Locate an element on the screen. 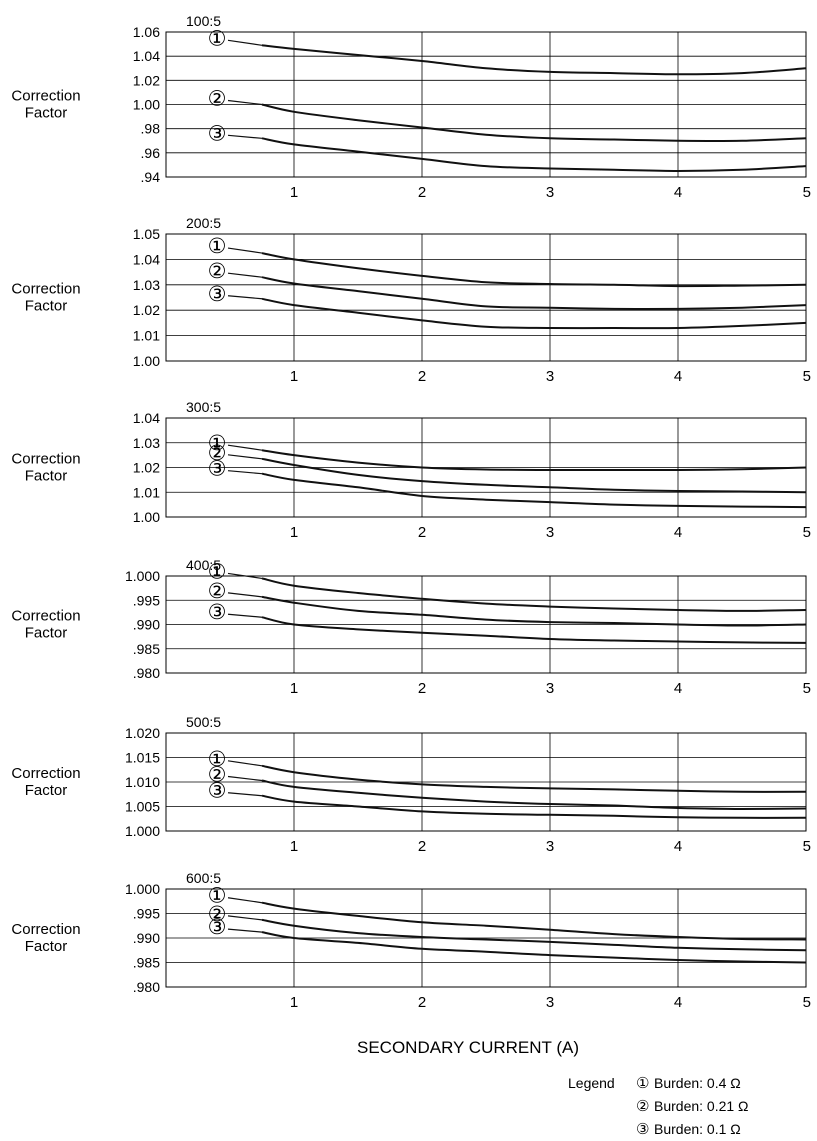  legend-item-3: ③ Burden: 0.1 Ω is located at coordinates (688, 1129).